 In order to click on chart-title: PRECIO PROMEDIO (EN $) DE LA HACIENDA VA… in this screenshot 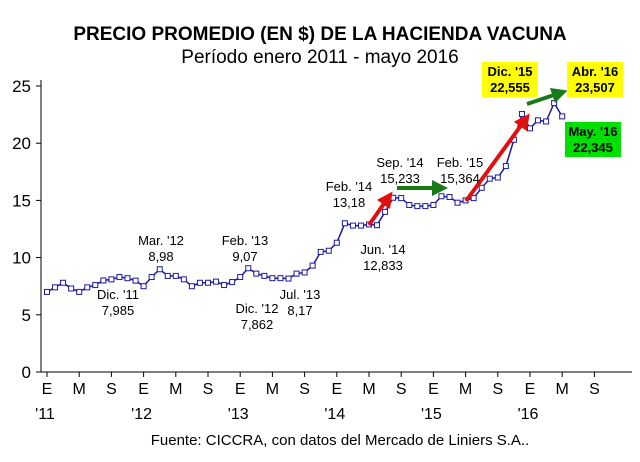, I will do `click(320, 34)`.